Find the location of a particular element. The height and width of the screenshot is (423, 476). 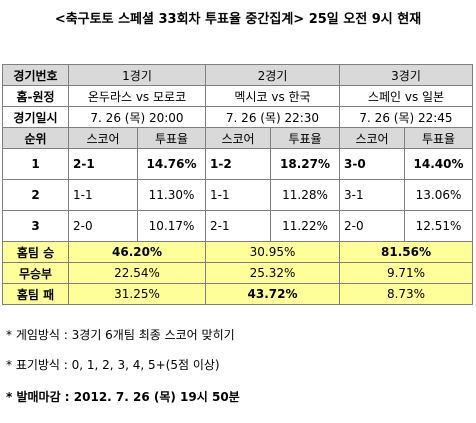

datetime-1: 7. 26 (목) 20:00 is located at coordinates (137, 117).